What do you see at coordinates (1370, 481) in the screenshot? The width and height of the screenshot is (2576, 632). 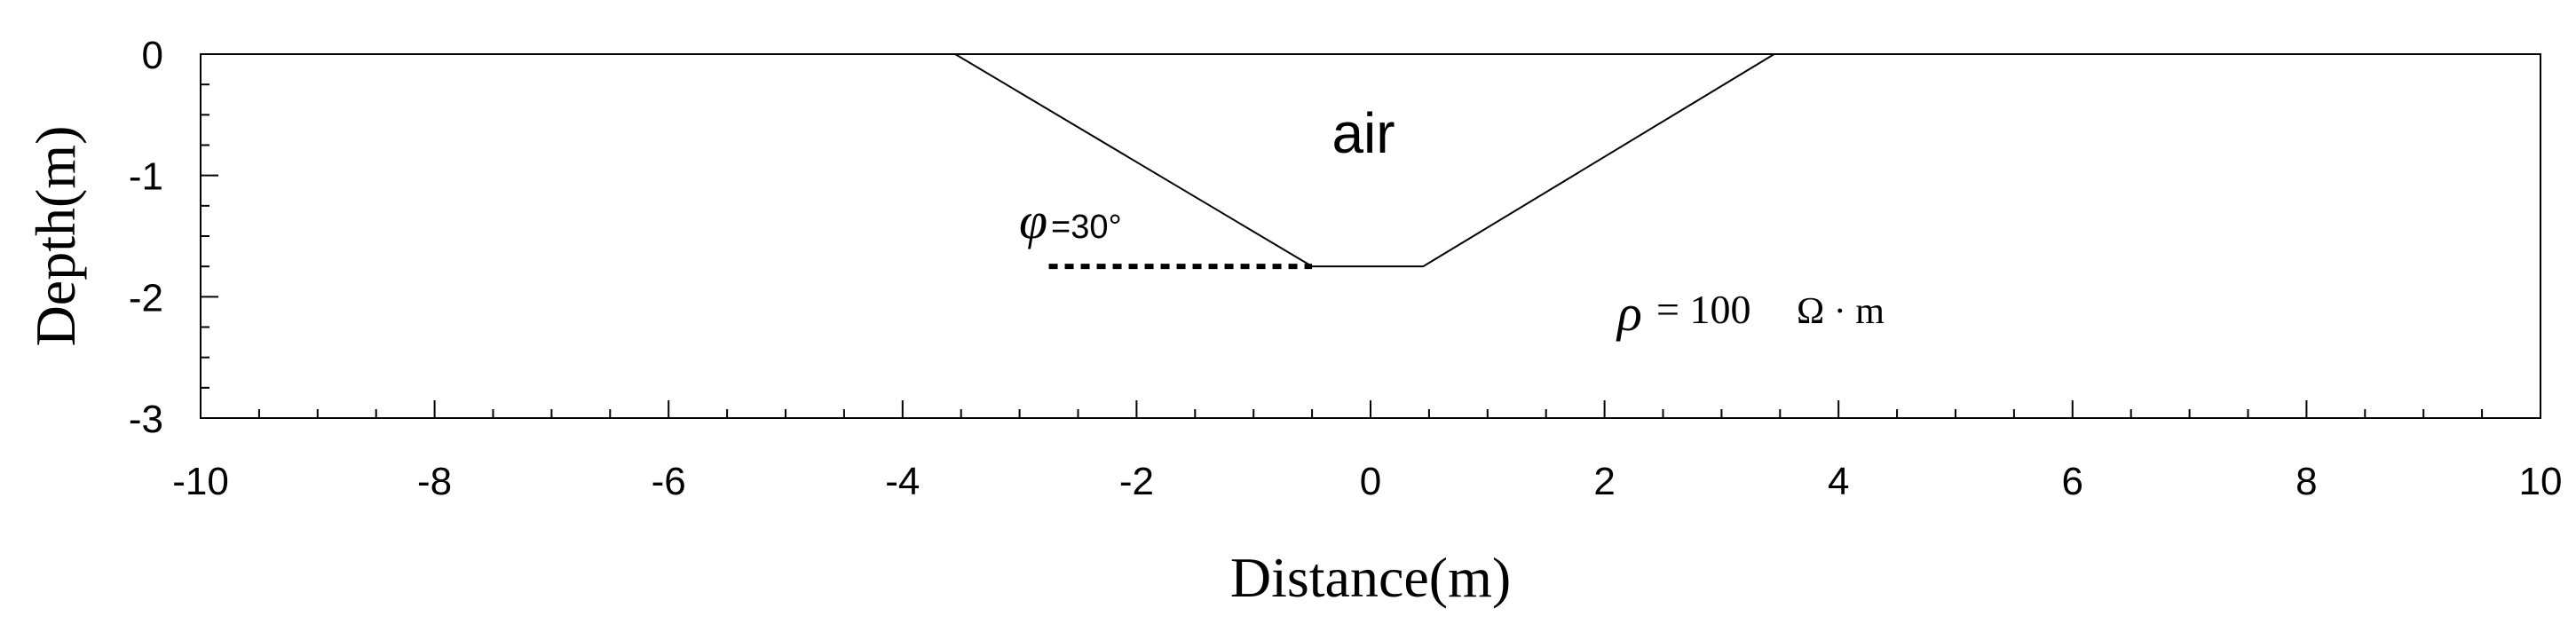 I see `x-tick-label: 0` at bounding box center [1370, 481].